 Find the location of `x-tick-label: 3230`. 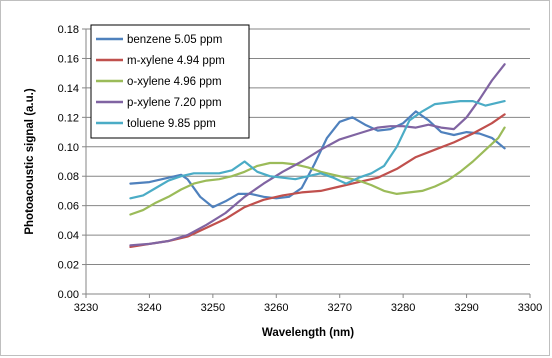

x-tick-label: 3230 is located at coordinates (86, 308).